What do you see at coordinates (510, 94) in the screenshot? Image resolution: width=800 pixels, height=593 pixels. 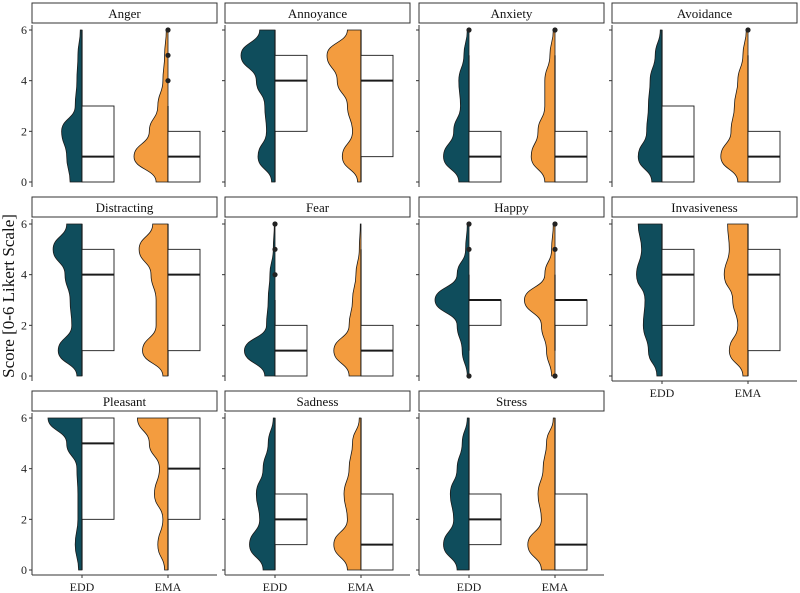 I see `panel-anxiety: Anxiety` at bounding box center [510, 94].